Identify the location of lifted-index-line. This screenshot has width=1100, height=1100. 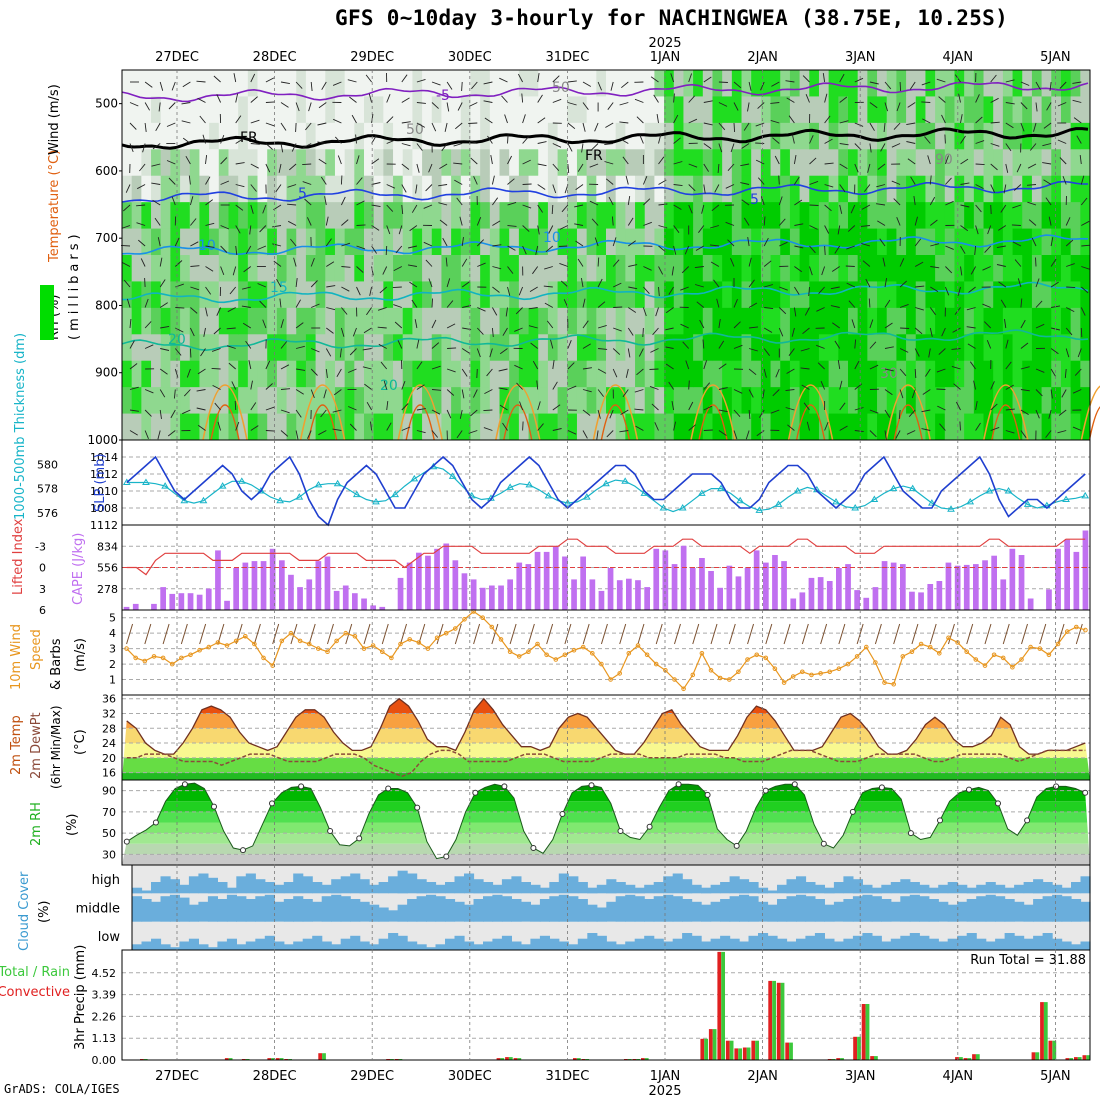
(606, 557).